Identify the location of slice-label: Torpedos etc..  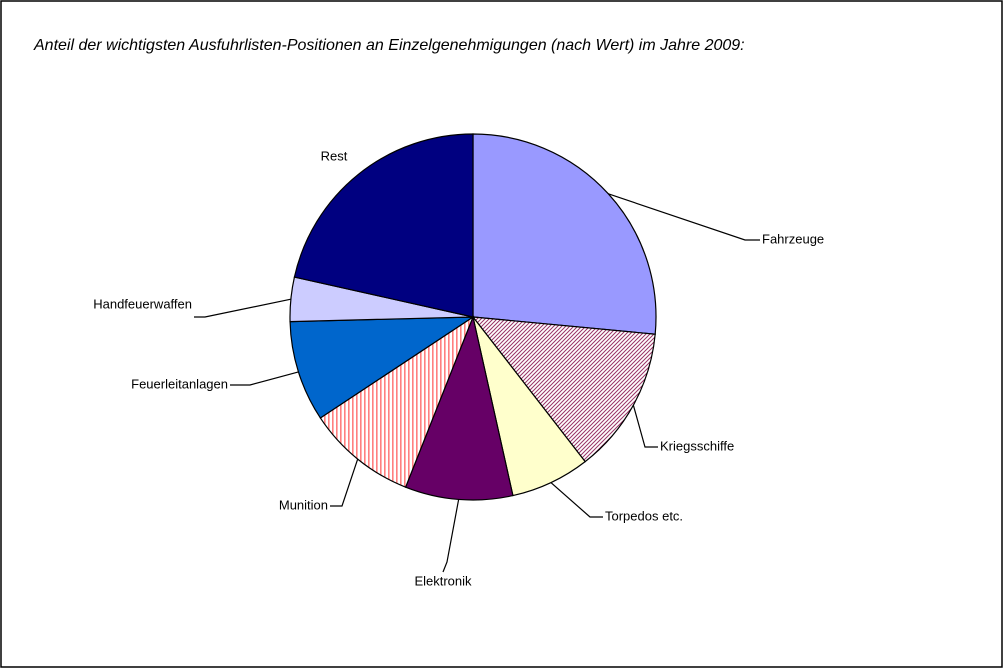
(644, 515).